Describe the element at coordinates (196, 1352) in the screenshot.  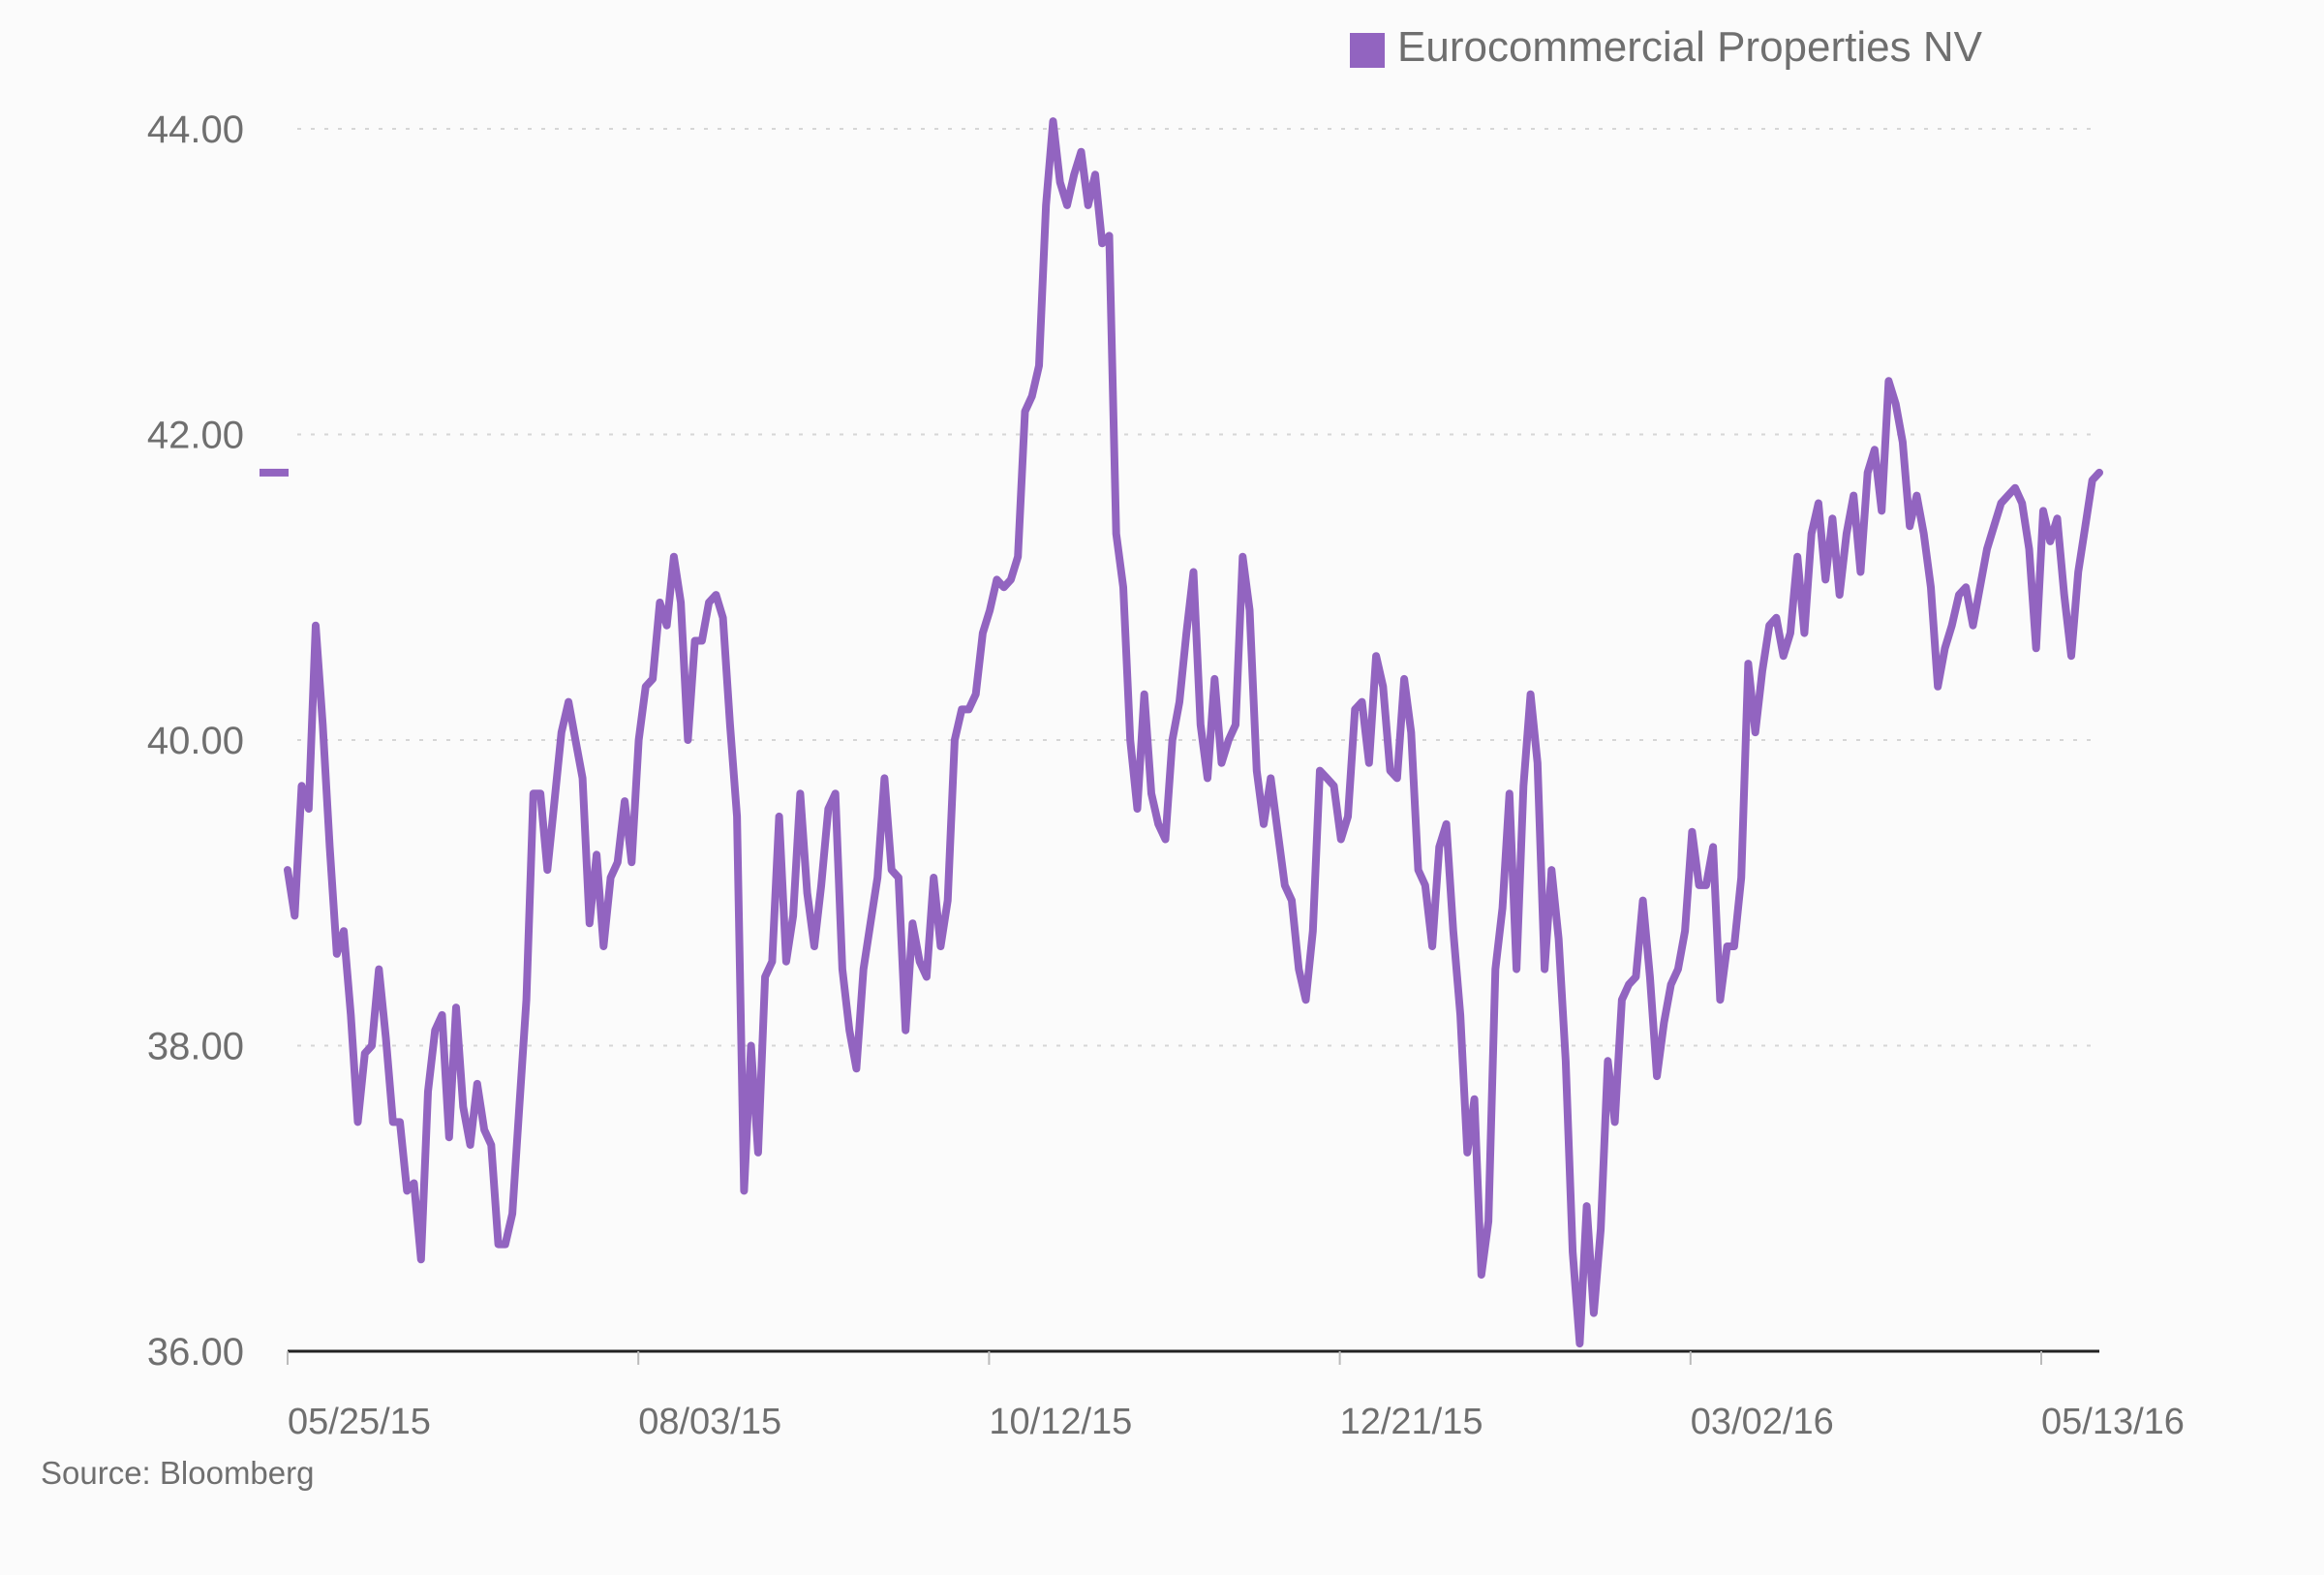
I see `y-tick-label: 36.00` at that location.